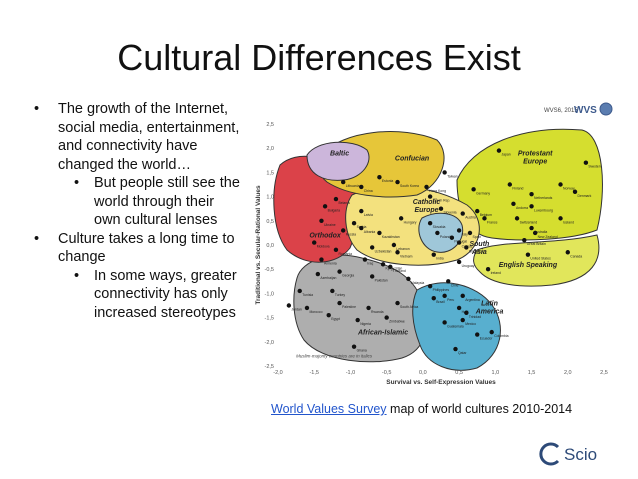 This screenshot has width=638, height=479. What do you see at coordinates (325, 236) in the screenshot?
I see `region-label: Orthodox` at bounding box center [325, 236].